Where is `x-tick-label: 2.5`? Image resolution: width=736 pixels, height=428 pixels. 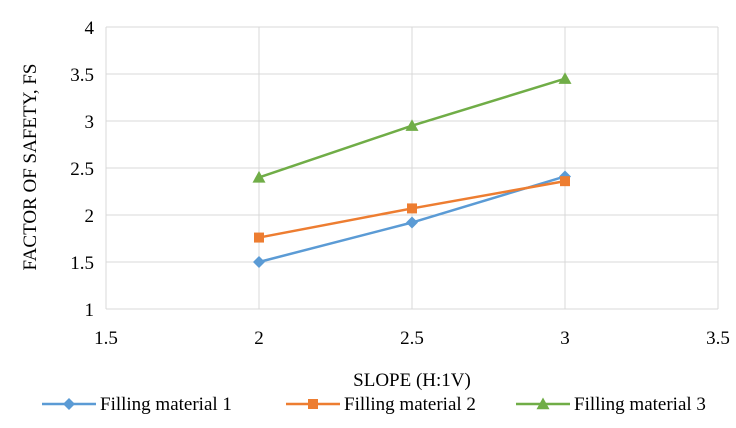
x-tick-label: 2.5 is located at coordinates (412, 338).